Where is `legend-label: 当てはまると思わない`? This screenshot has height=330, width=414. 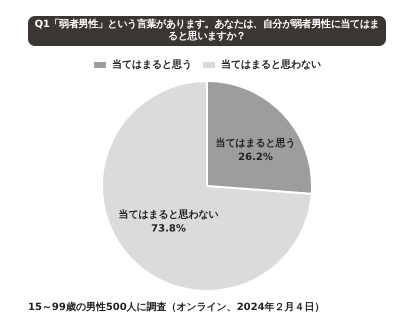 legend-label: 当てはまると思わない is located at coordinates (271, 64).